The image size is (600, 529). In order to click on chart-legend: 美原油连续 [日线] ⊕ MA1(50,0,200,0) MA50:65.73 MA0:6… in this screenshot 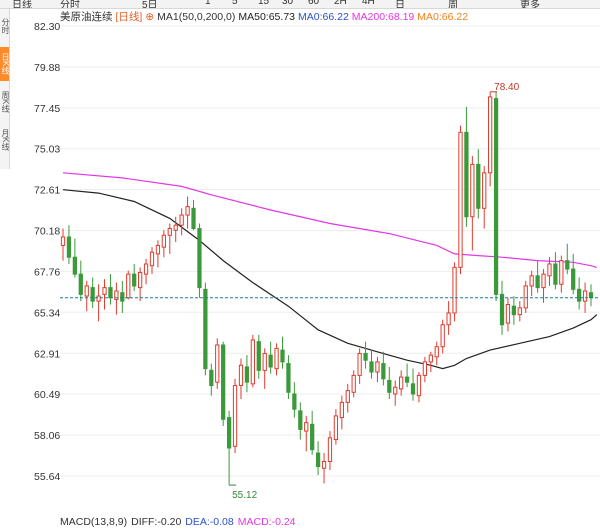, I will do `click(265, 17)`.